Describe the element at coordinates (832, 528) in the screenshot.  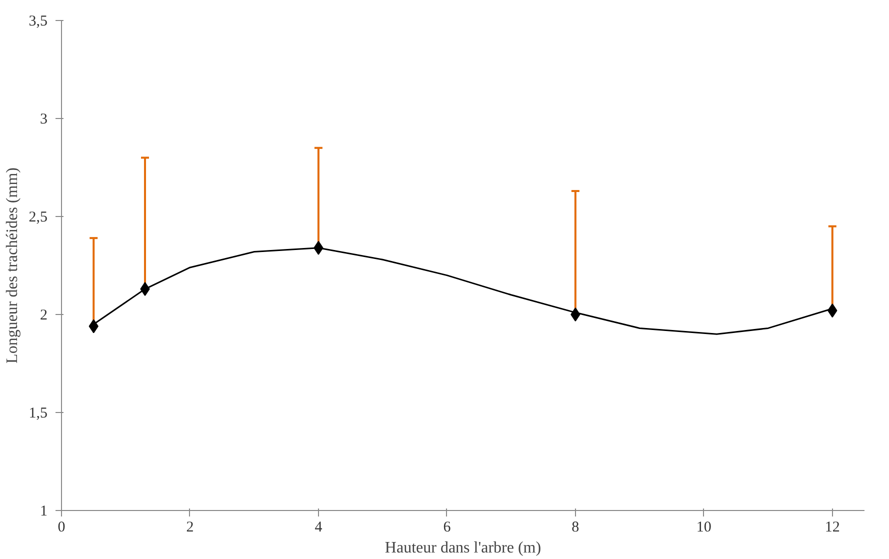
I see `x-tick-label: 12` at that location.